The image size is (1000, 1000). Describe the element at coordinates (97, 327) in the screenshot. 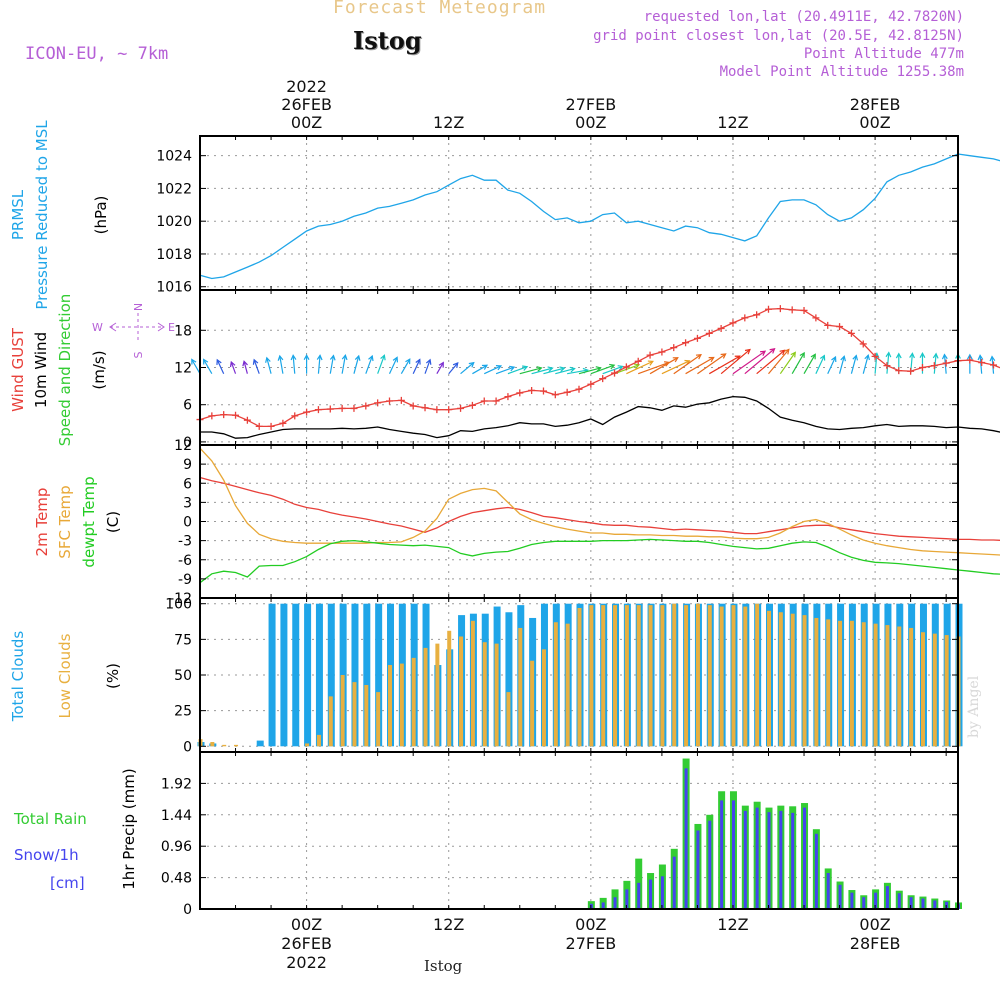

I see `compass-west-label: W` at that location.